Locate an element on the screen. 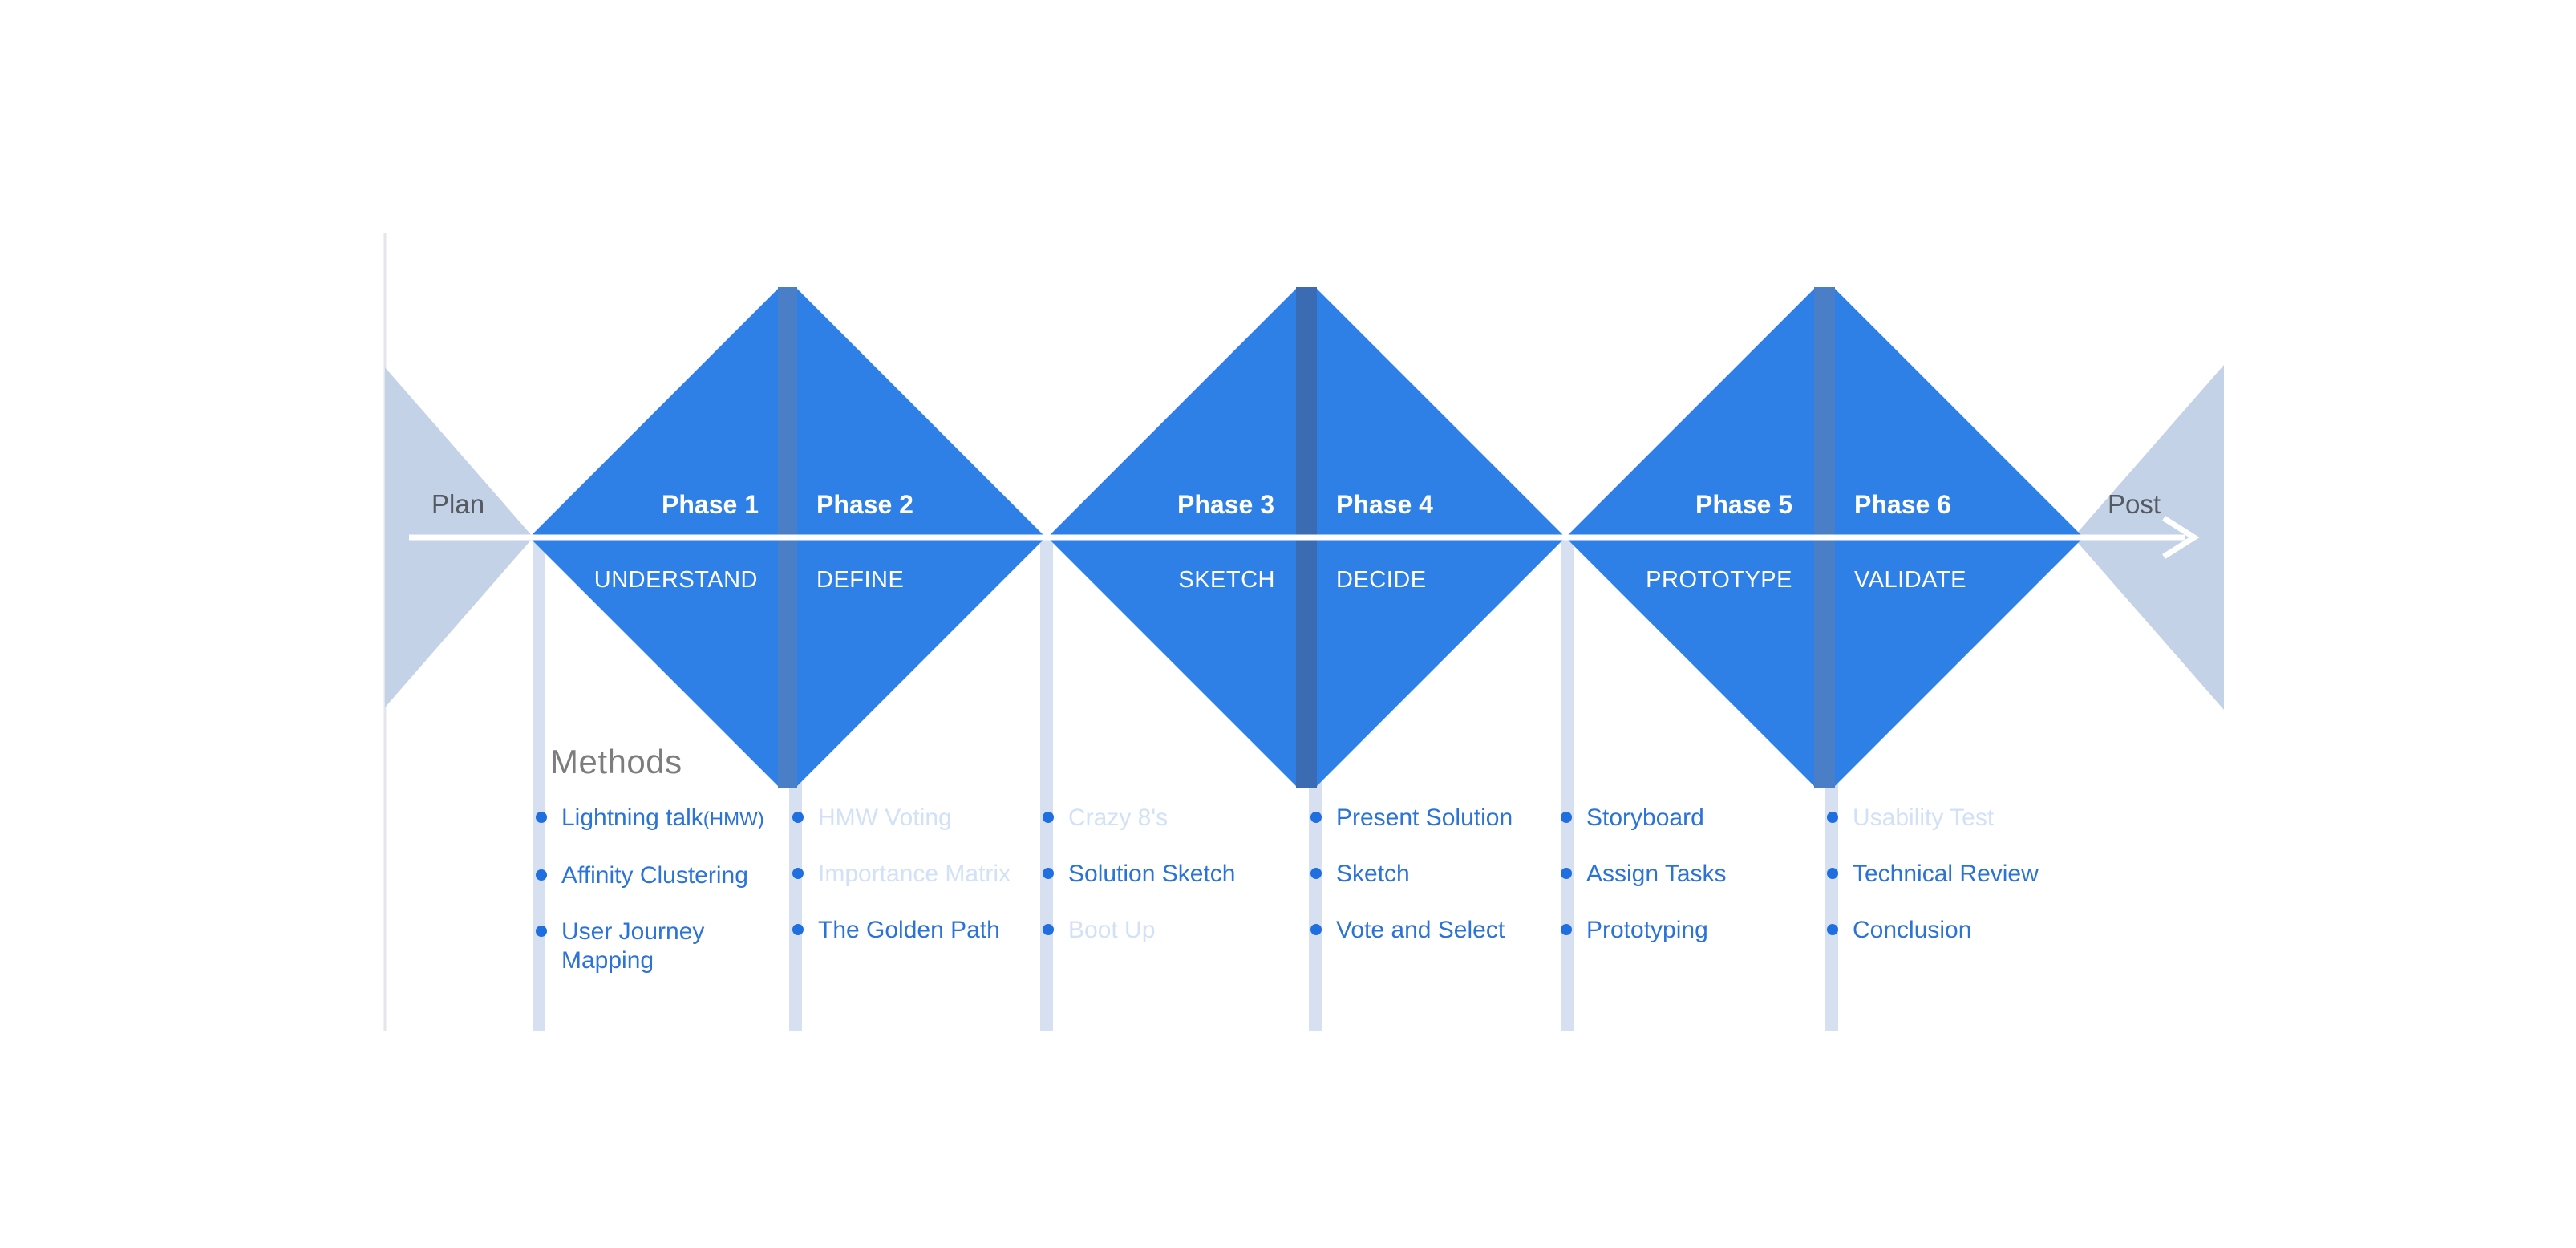  phase-6-title: Phase 6 is located at coordinates (1903, 504).